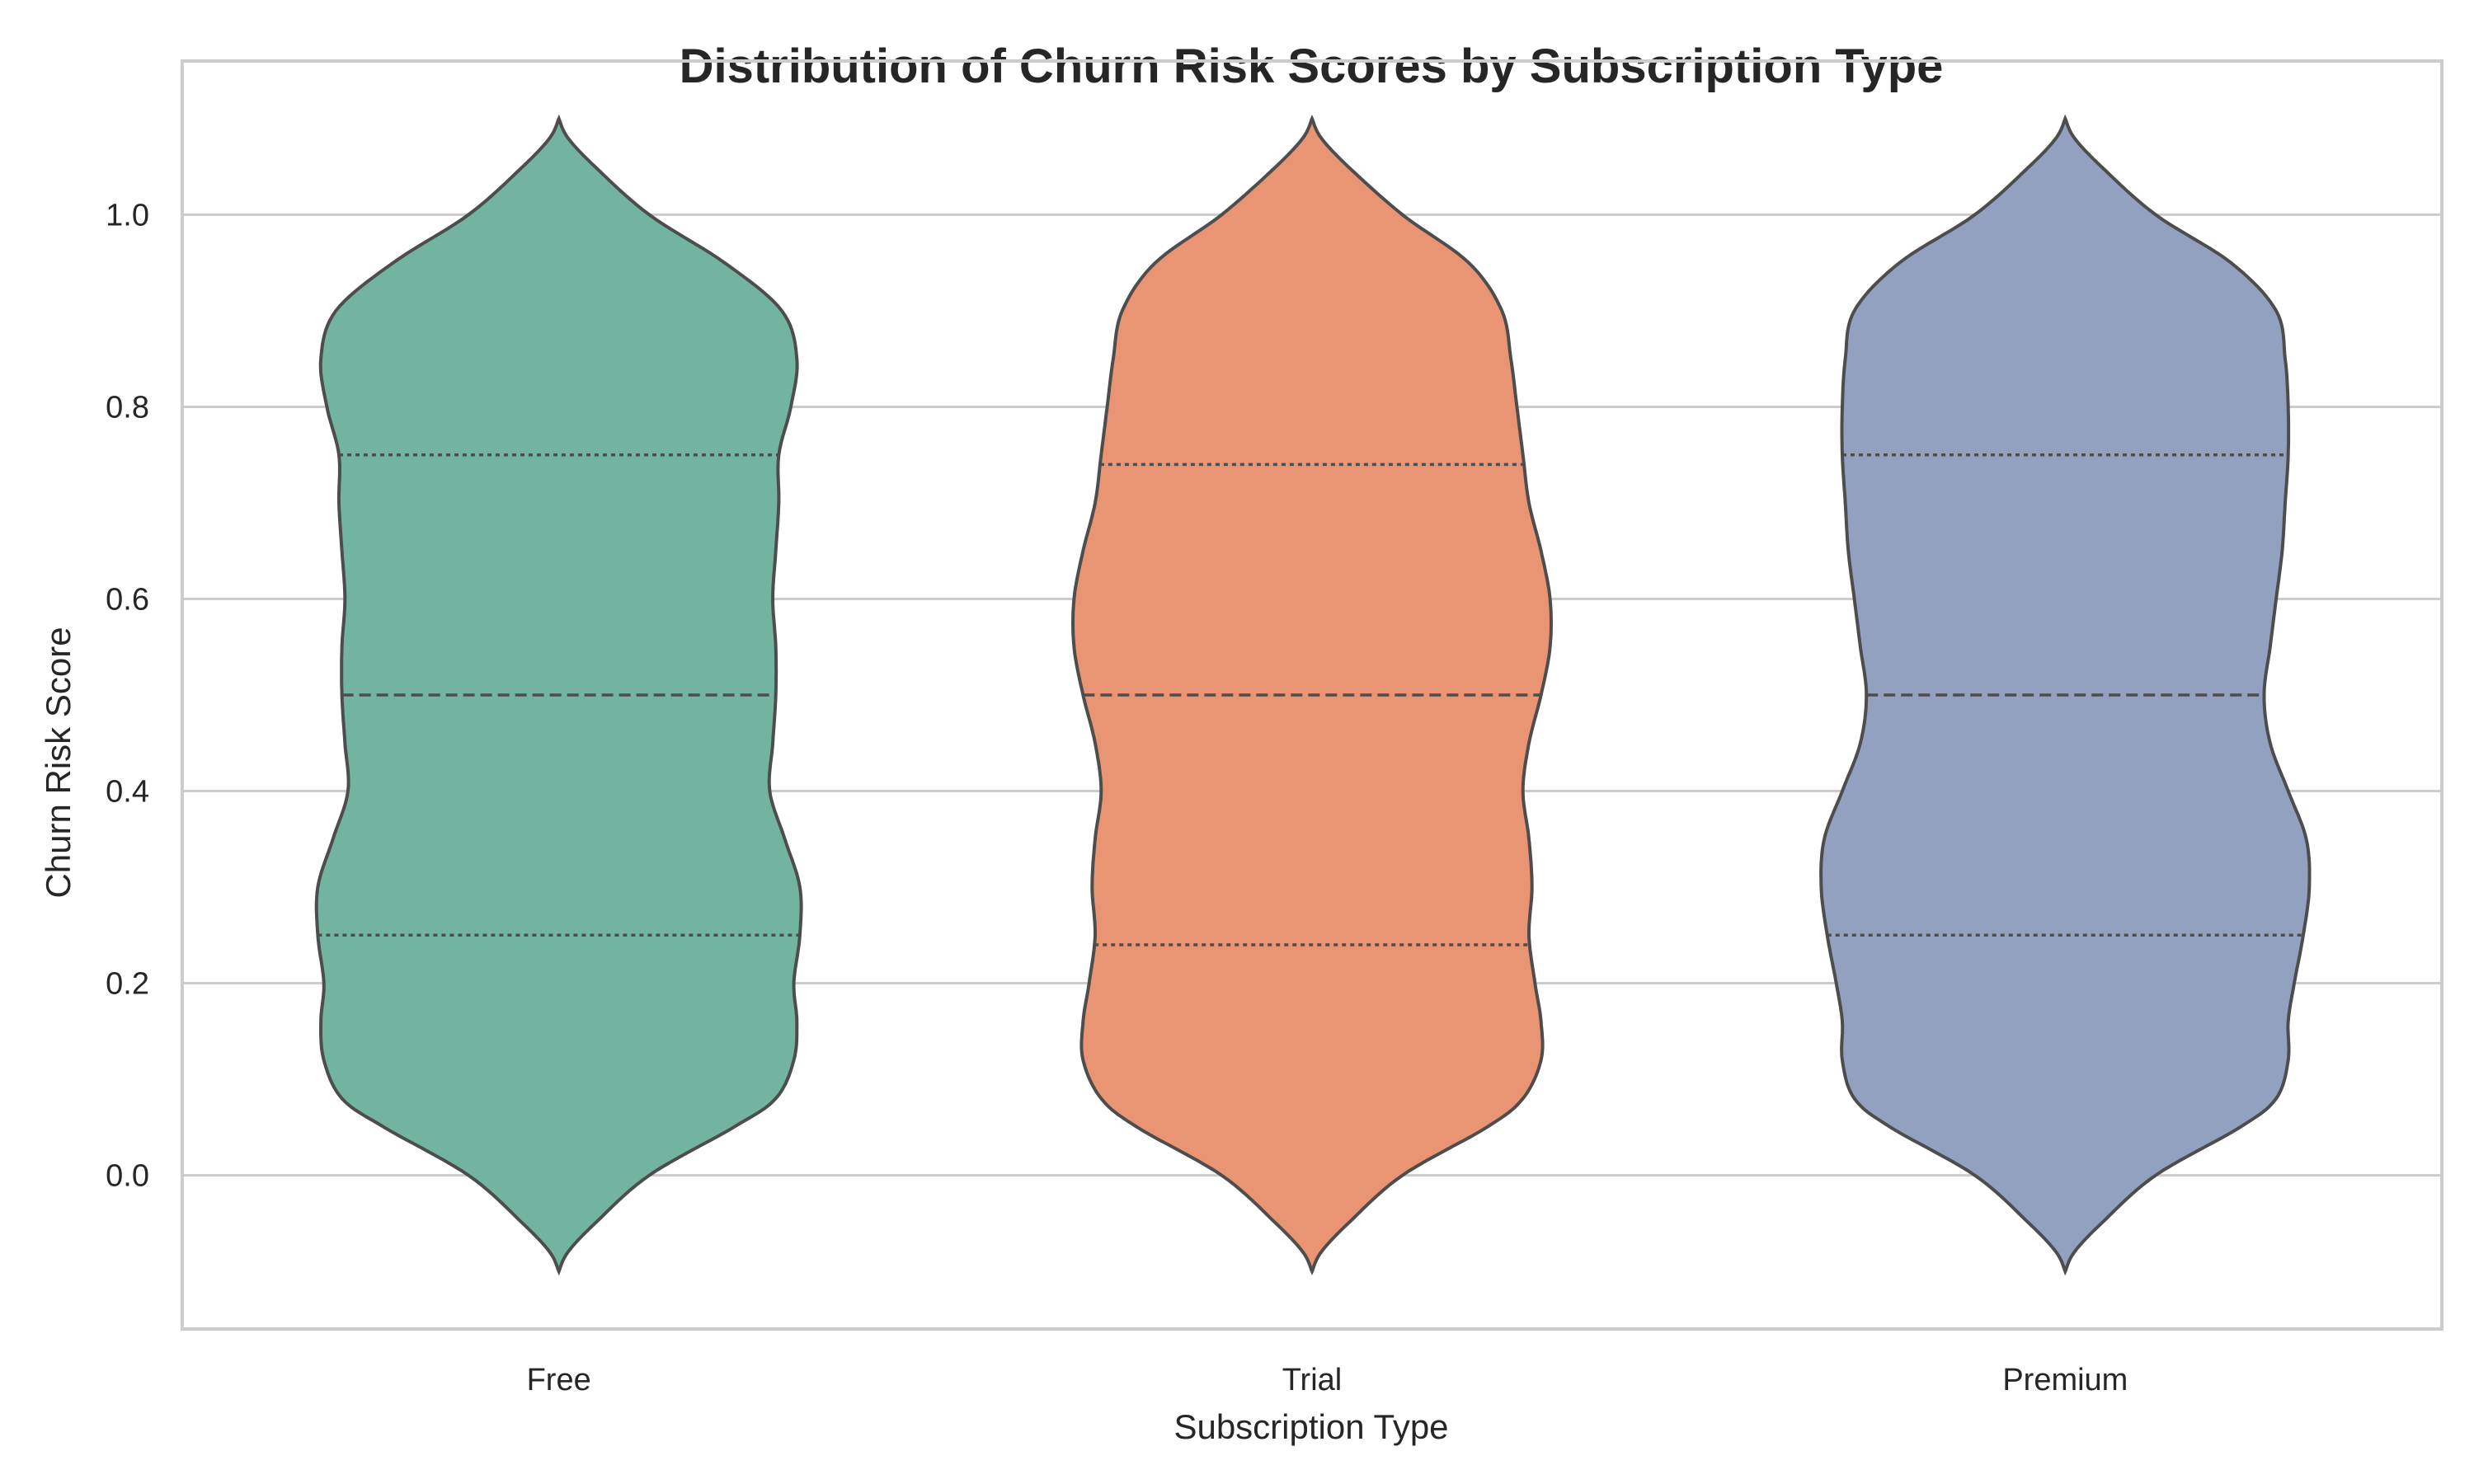 The height and width of the screenshot is (1484, 2474). I want to click on y-tick-label: 0.8, so click(127, 407).